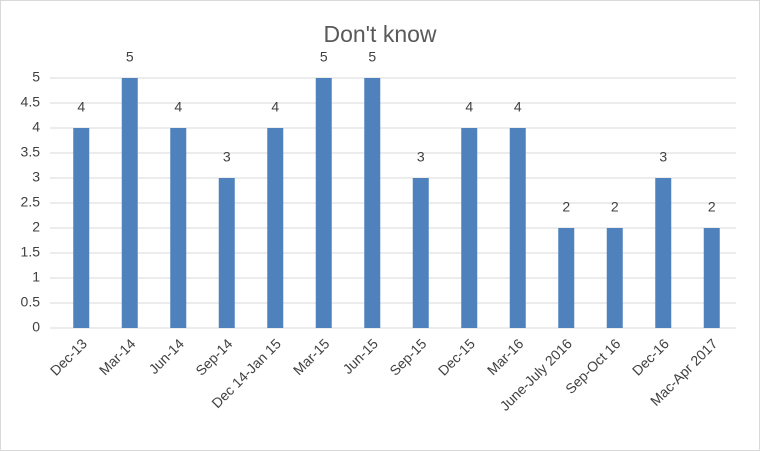  I want to click on y-tick-label: 4.5, so click(31, 102).